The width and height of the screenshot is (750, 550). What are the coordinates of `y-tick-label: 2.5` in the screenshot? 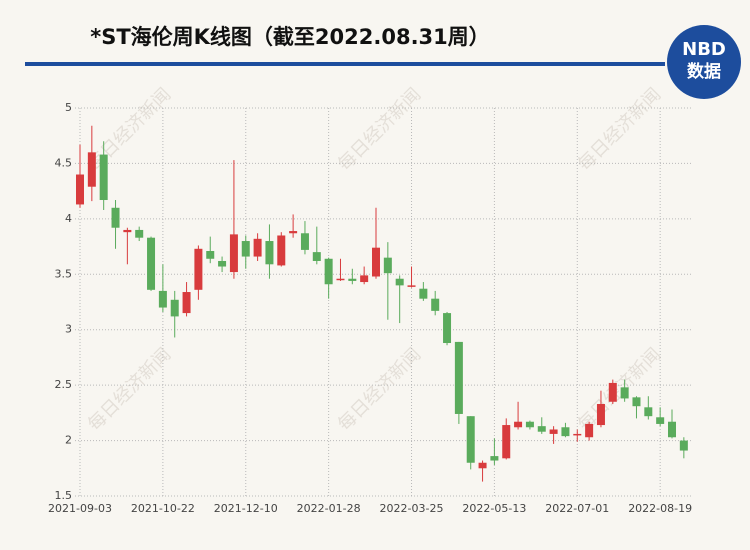 It's located at (64, 384).